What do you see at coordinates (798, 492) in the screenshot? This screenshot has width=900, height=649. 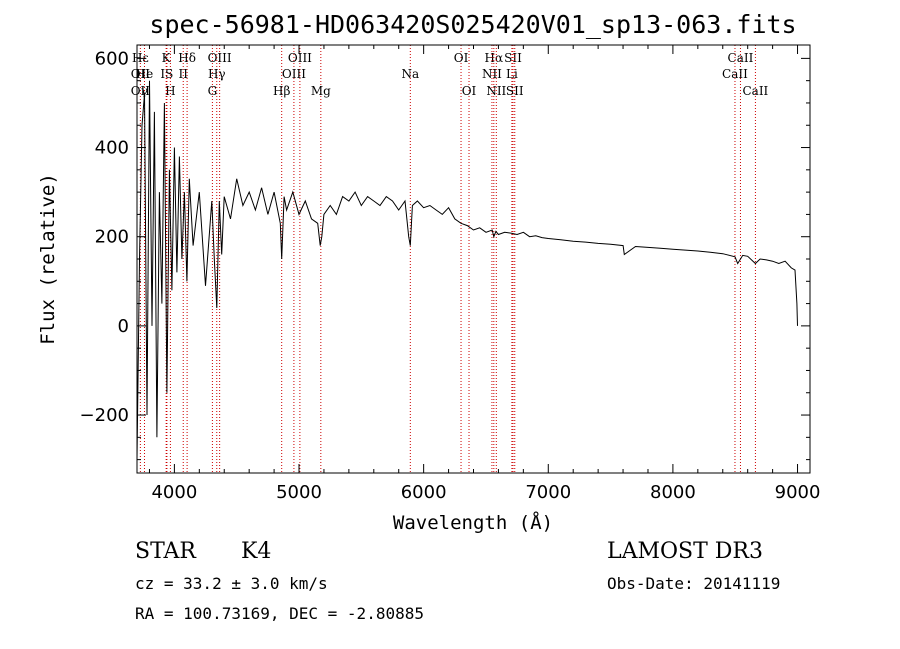 I see `x-tick-label: 9000` at bounding box center [798, 492].